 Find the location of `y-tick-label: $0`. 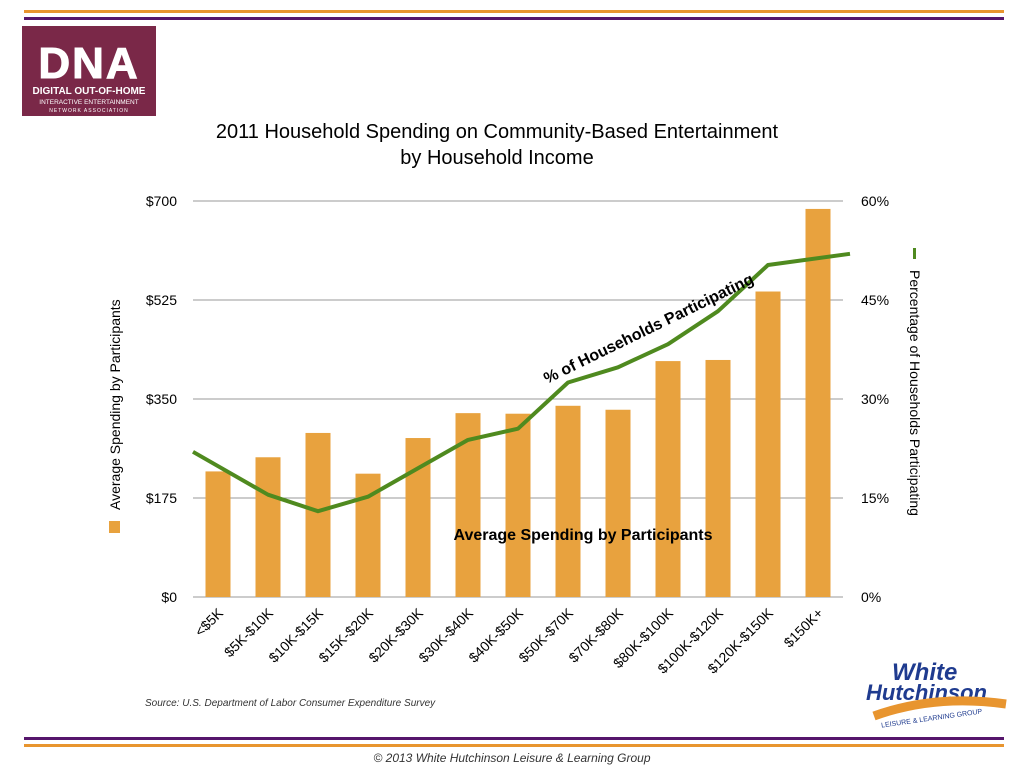

y-tick-label: $0 is located at coordinates (169, 597).